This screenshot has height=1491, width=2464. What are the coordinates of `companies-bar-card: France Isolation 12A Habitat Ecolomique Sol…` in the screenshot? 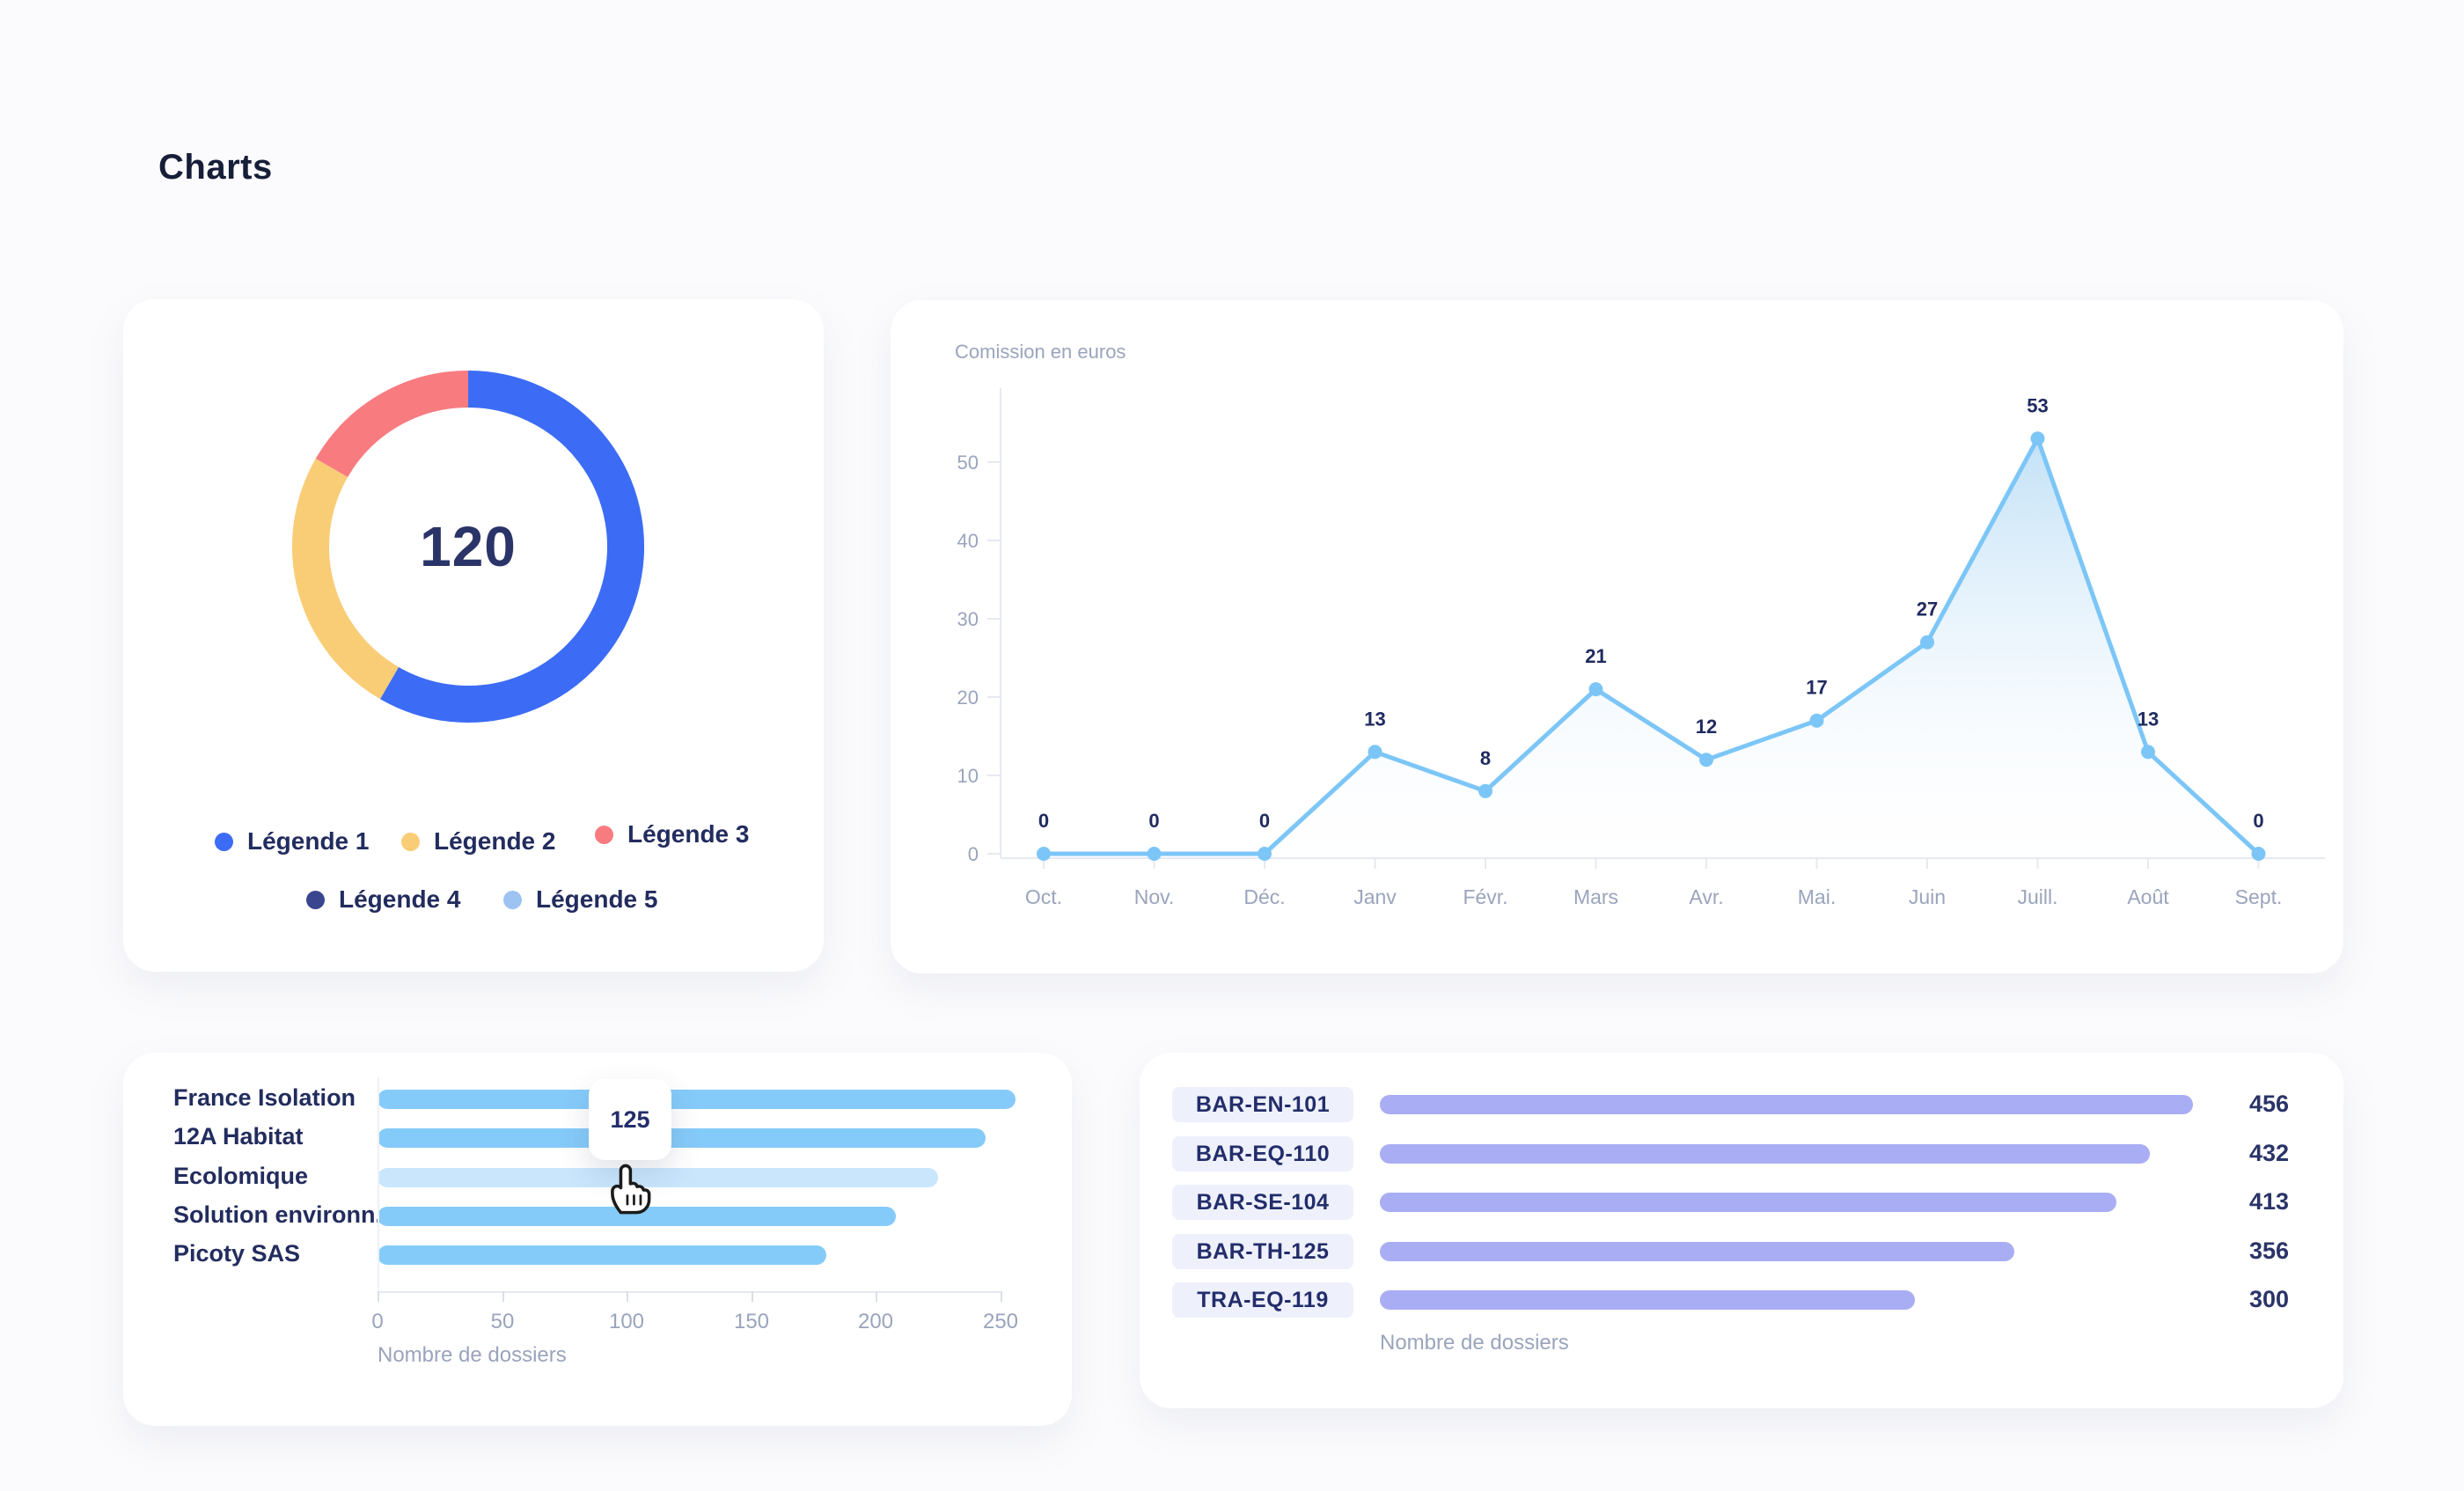 It's located at (597, 1239).